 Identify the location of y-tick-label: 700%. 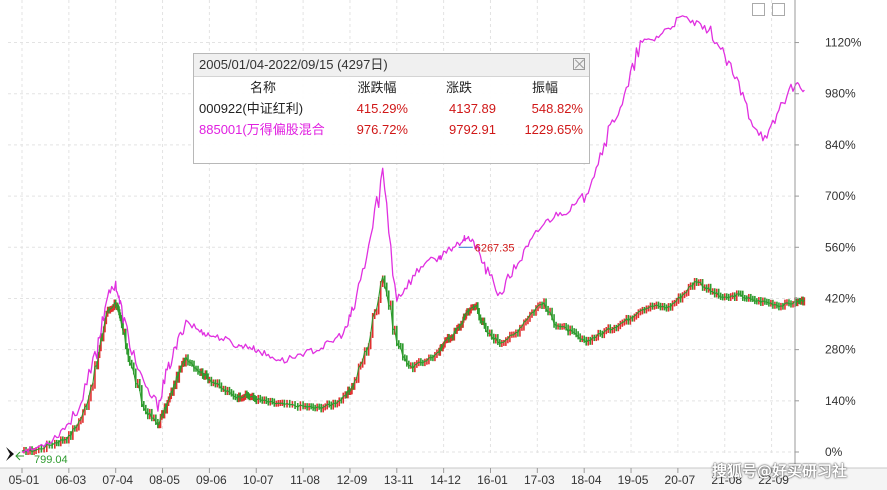
(840, 196).